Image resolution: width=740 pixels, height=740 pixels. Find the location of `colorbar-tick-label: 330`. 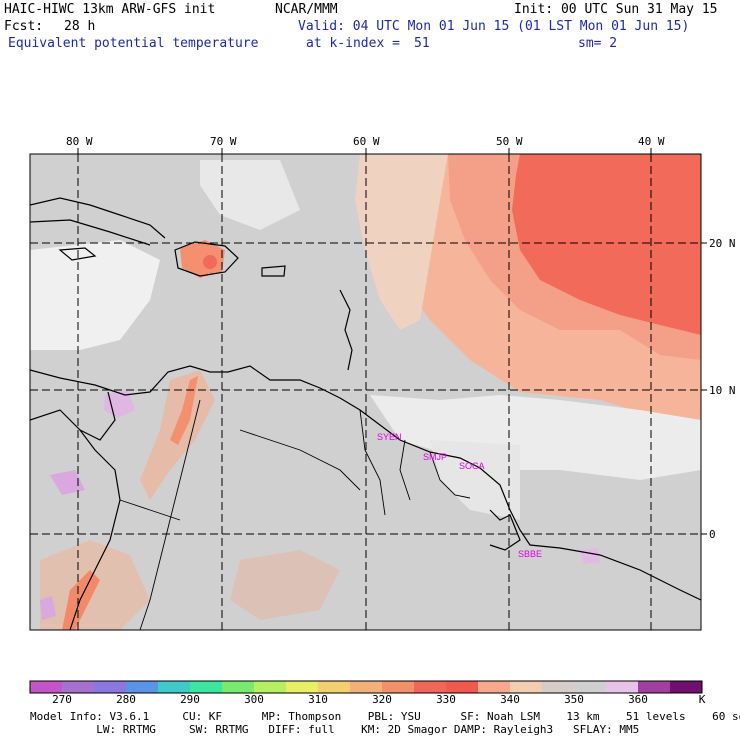

colorbar-tick-label: 330 is located at coordinates (446, 699).